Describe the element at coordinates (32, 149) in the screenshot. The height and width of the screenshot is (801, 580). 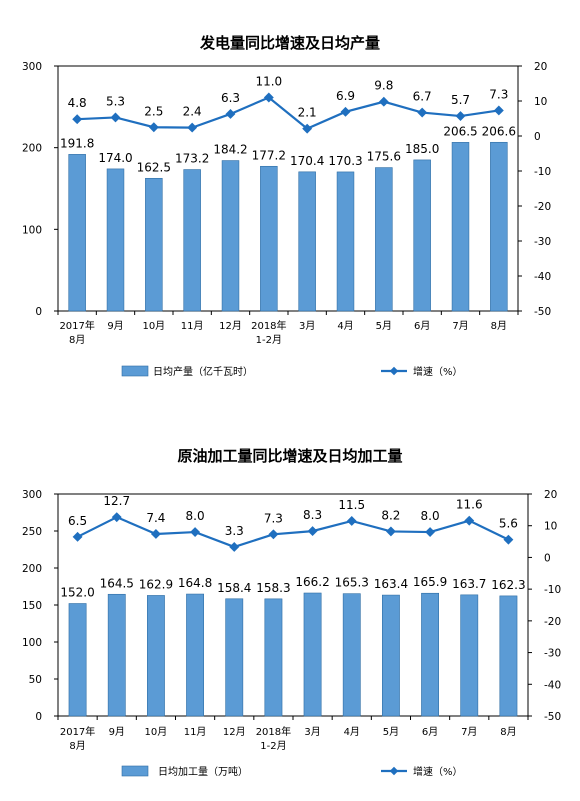
I see `chart-1-left-tick-label: 200` at that location.